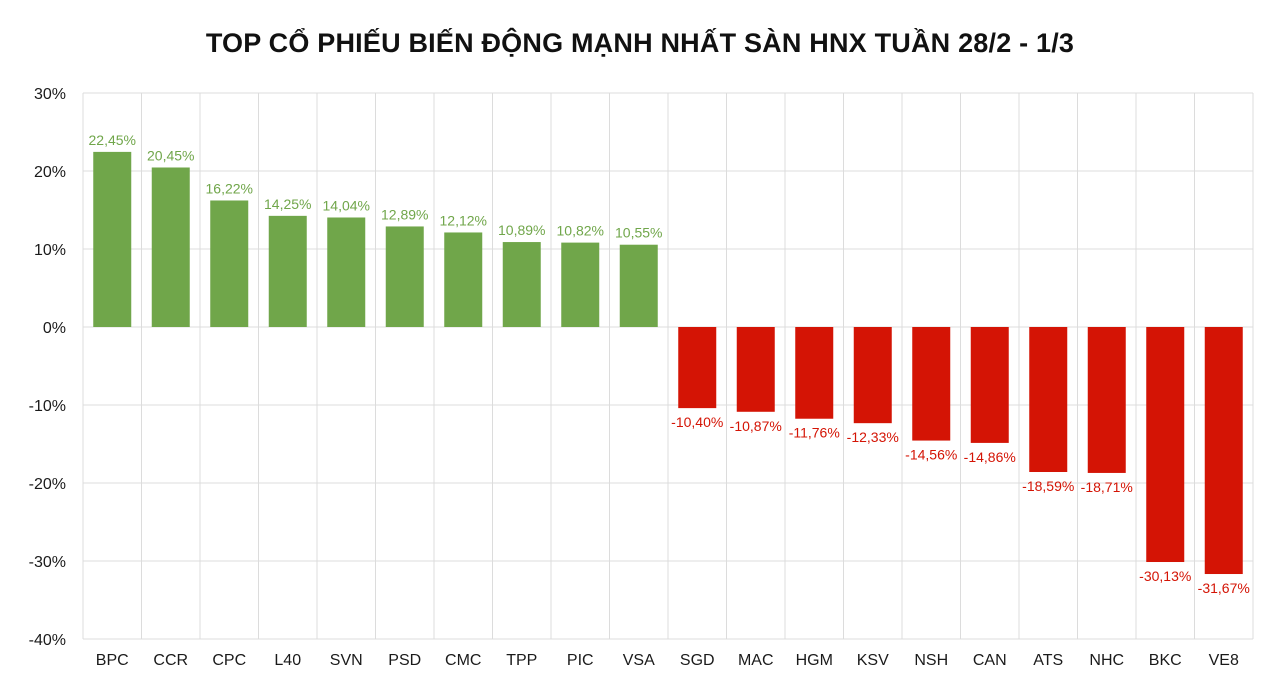  What do you see at coordinates (50, 172) in the screenshot?
I see `y-tick-label: 20%` at bounding box center [50, 172].